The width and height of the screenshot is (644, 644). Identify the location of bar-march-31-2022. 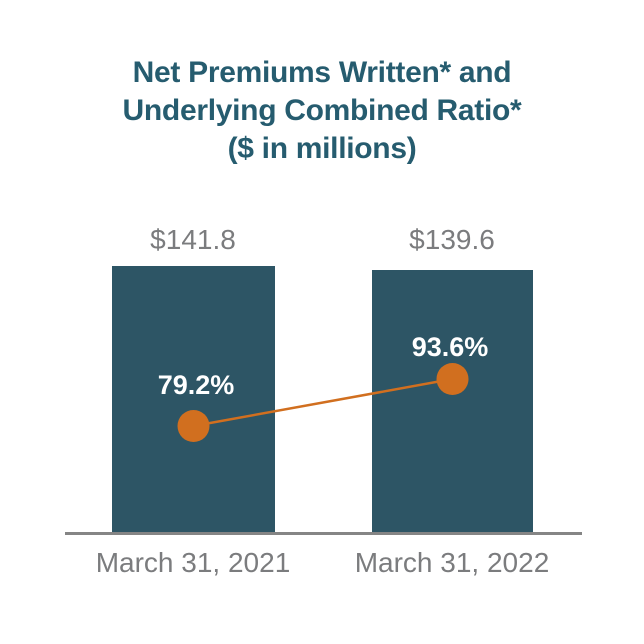
(452, 401).